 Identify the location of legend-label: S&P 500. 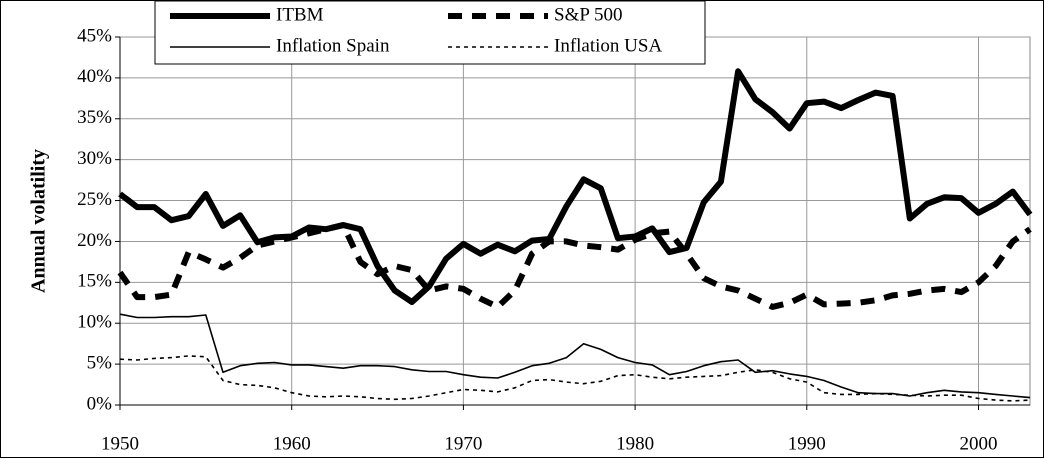
(588, 14).